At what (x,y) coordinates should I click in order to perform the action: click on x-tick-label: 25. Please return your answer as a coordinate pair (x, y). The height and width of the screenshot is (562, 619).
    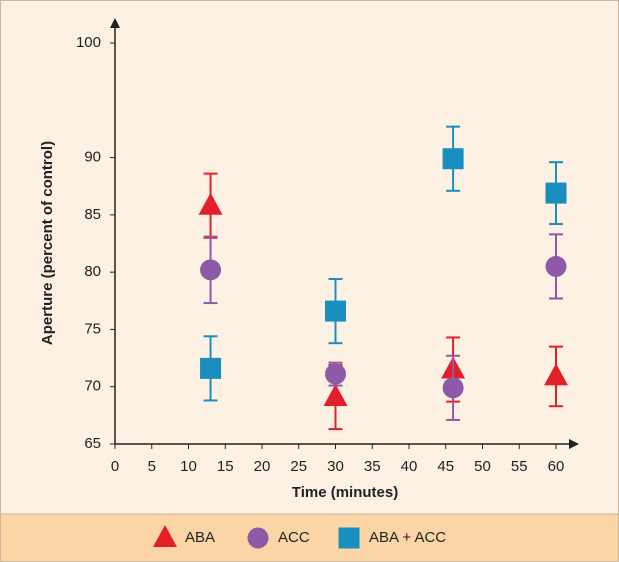
    Looking at the image, I should click on (298, 466).